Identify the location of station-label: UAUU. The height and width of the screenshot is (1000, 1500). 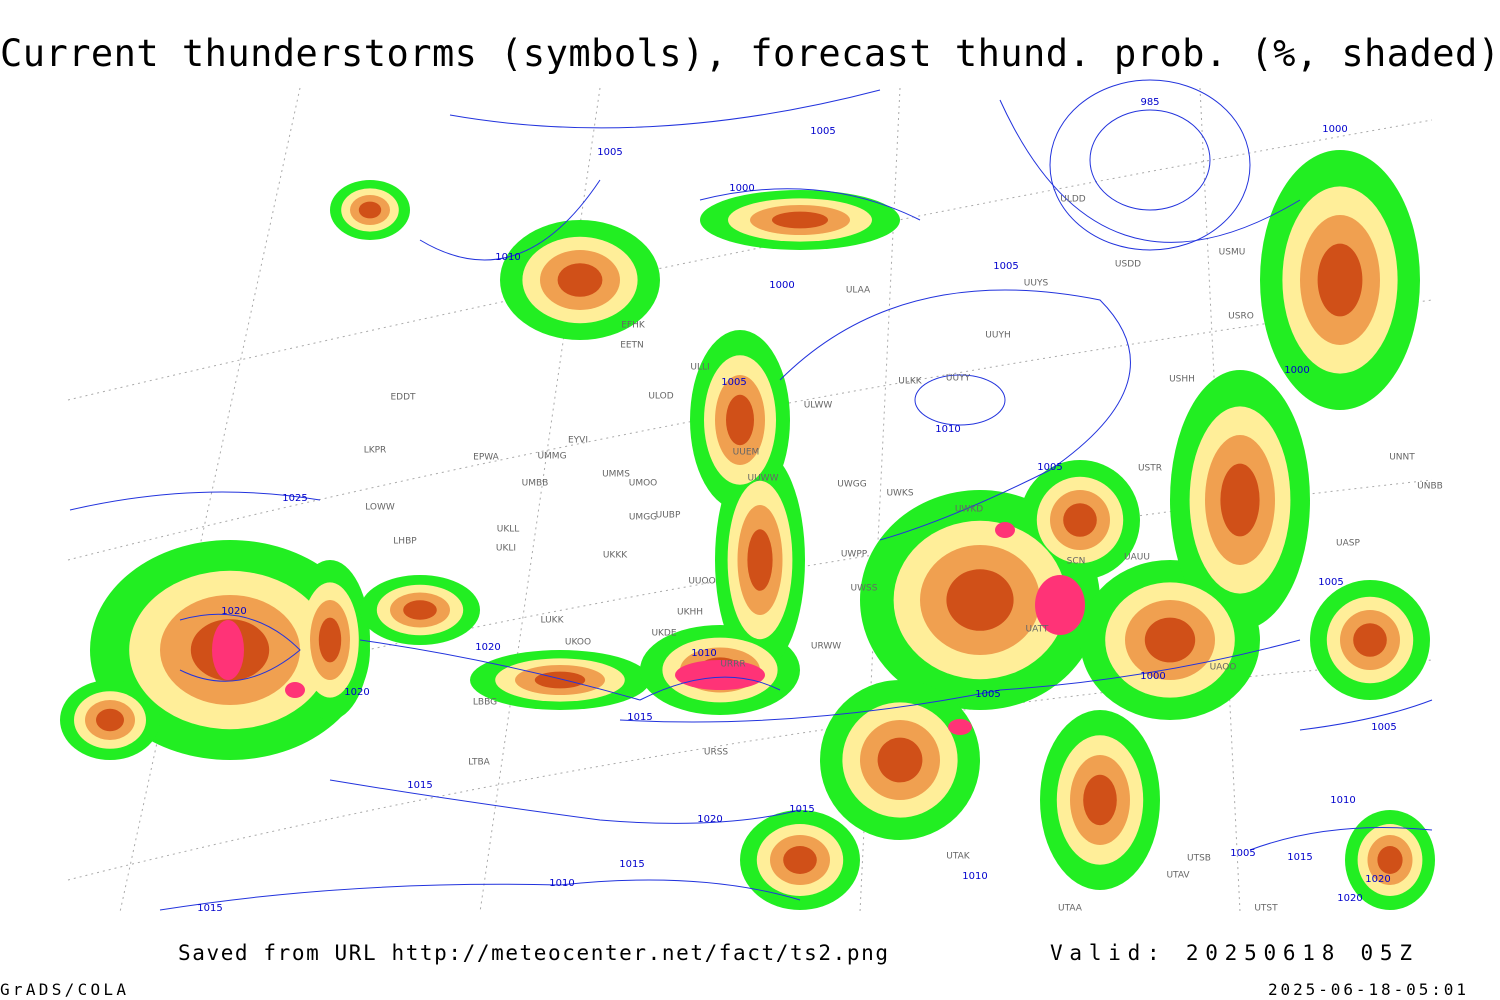
(1137, 558).